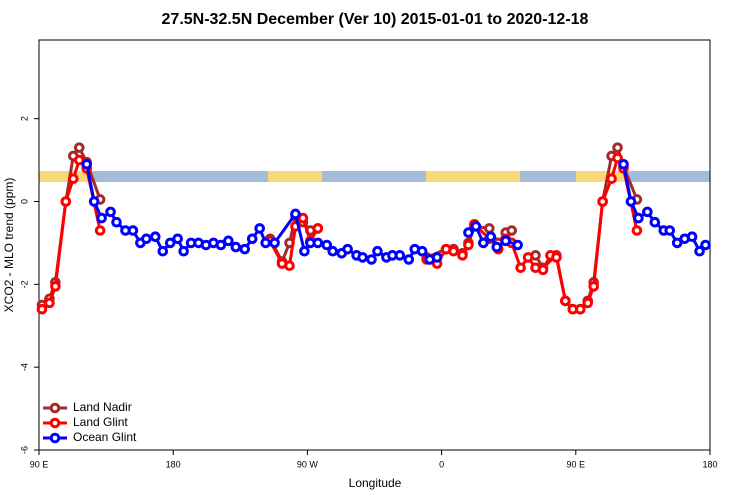  Describe the element at coordinates (308, 464) in the screenshot. I see `x-tick-label: 90 W` at that location.